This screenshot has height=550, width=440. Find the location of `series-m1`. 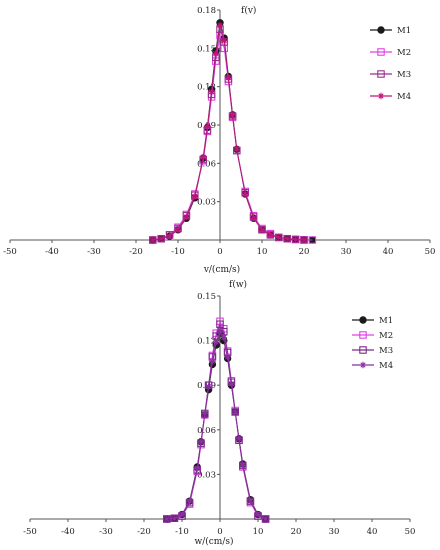

series-m1 is located at coordinates (216, 426).